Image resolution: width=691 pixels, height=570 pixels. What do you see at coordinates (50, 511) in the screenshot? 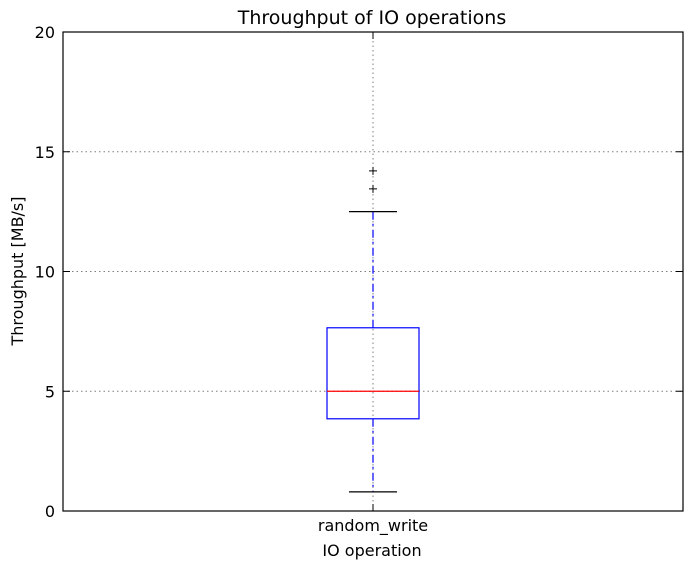
I see `y-tick-label: 0` at bounding box center [50, 511].